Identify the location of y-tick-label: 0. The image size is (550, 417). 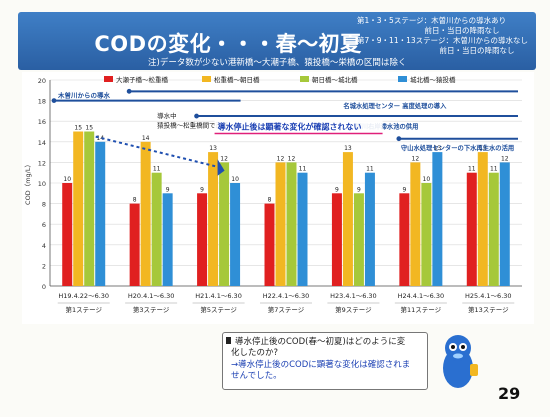
(44, 287).